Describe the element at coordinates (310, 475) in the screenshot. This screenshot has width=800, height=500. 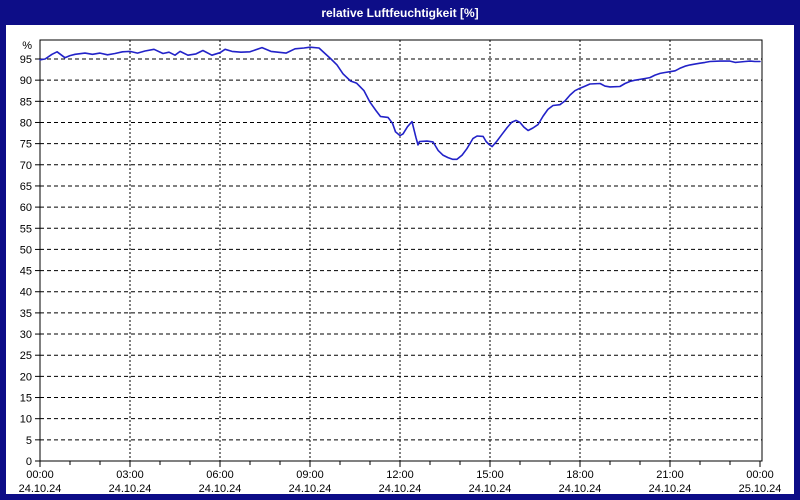
I see `x-time-label: 09:00` at that location.